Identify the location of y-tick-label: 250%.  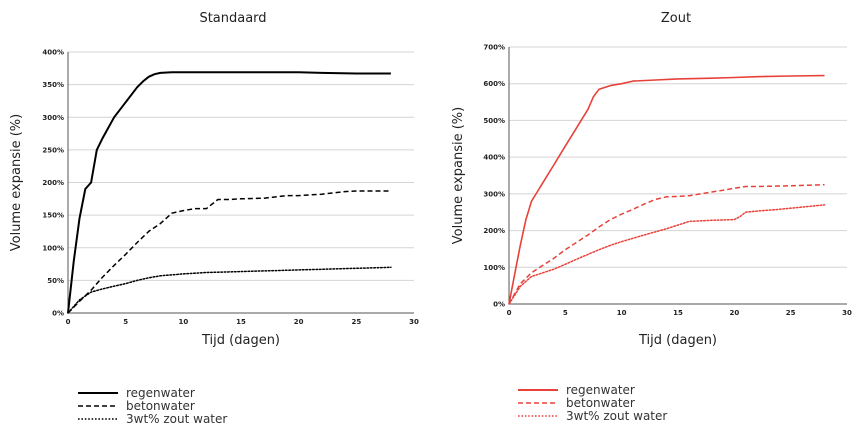
(53, 150).